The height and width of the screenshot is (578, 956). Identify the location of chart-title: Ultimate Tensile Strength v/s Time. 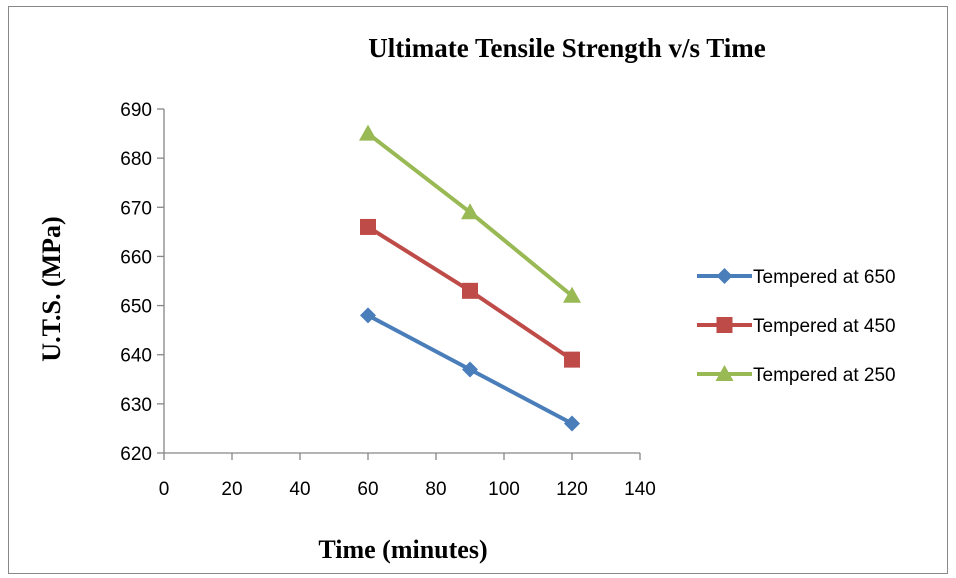
(567, 48).